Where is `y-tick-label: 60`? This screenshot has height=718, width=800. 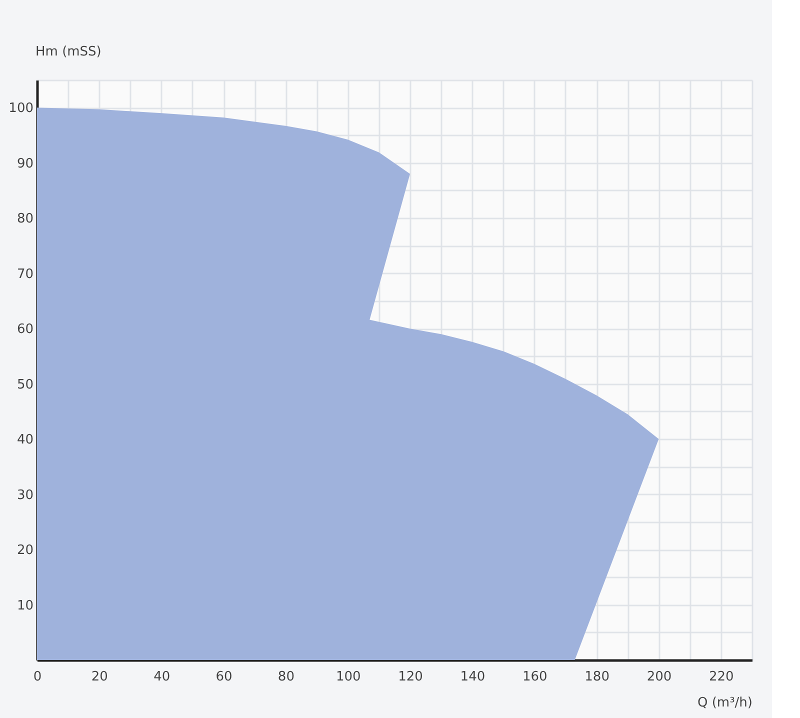
y-tick-label: 60 is located at coordinates (25, 330).